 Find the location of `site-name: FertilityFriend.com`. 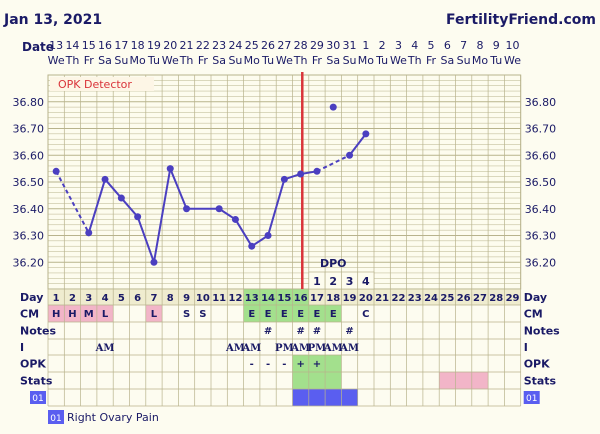

site-name: FertilityFriend.com is located at coordinates (521, 20).